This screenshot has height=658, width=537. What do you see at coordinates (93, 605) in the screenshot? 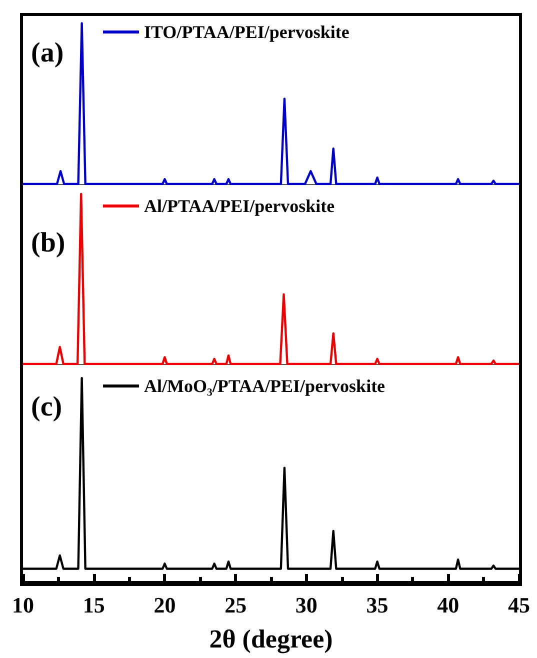
I see `x-tick-label: 15` at bounding box center [93, 605].